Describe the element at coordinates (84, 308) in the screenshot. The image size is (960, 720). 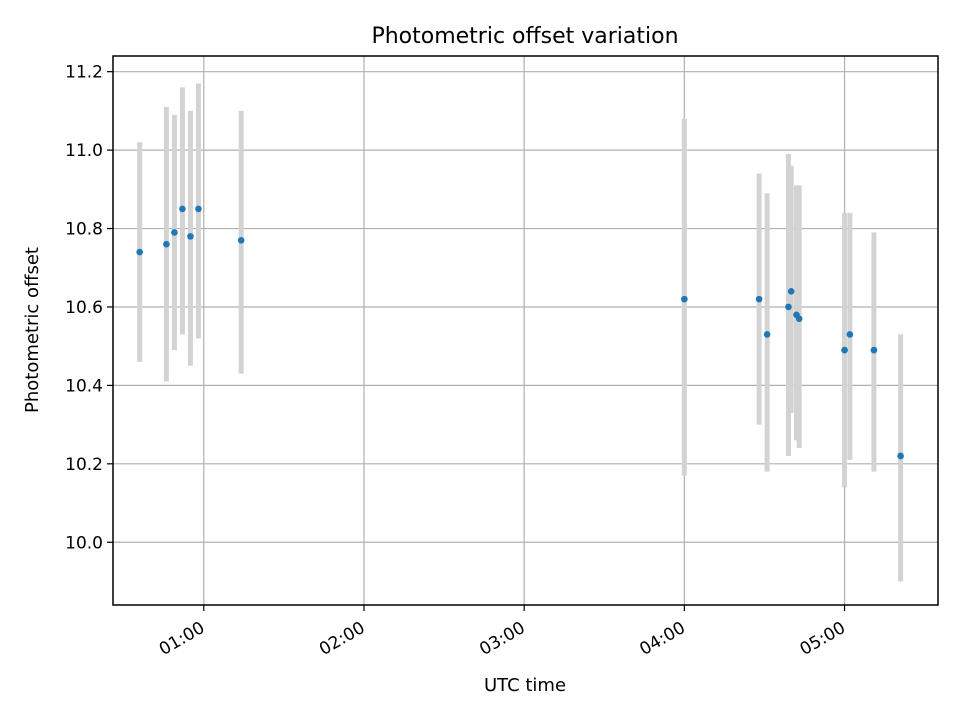
I see `y-tick-label: 10.6` at that location.